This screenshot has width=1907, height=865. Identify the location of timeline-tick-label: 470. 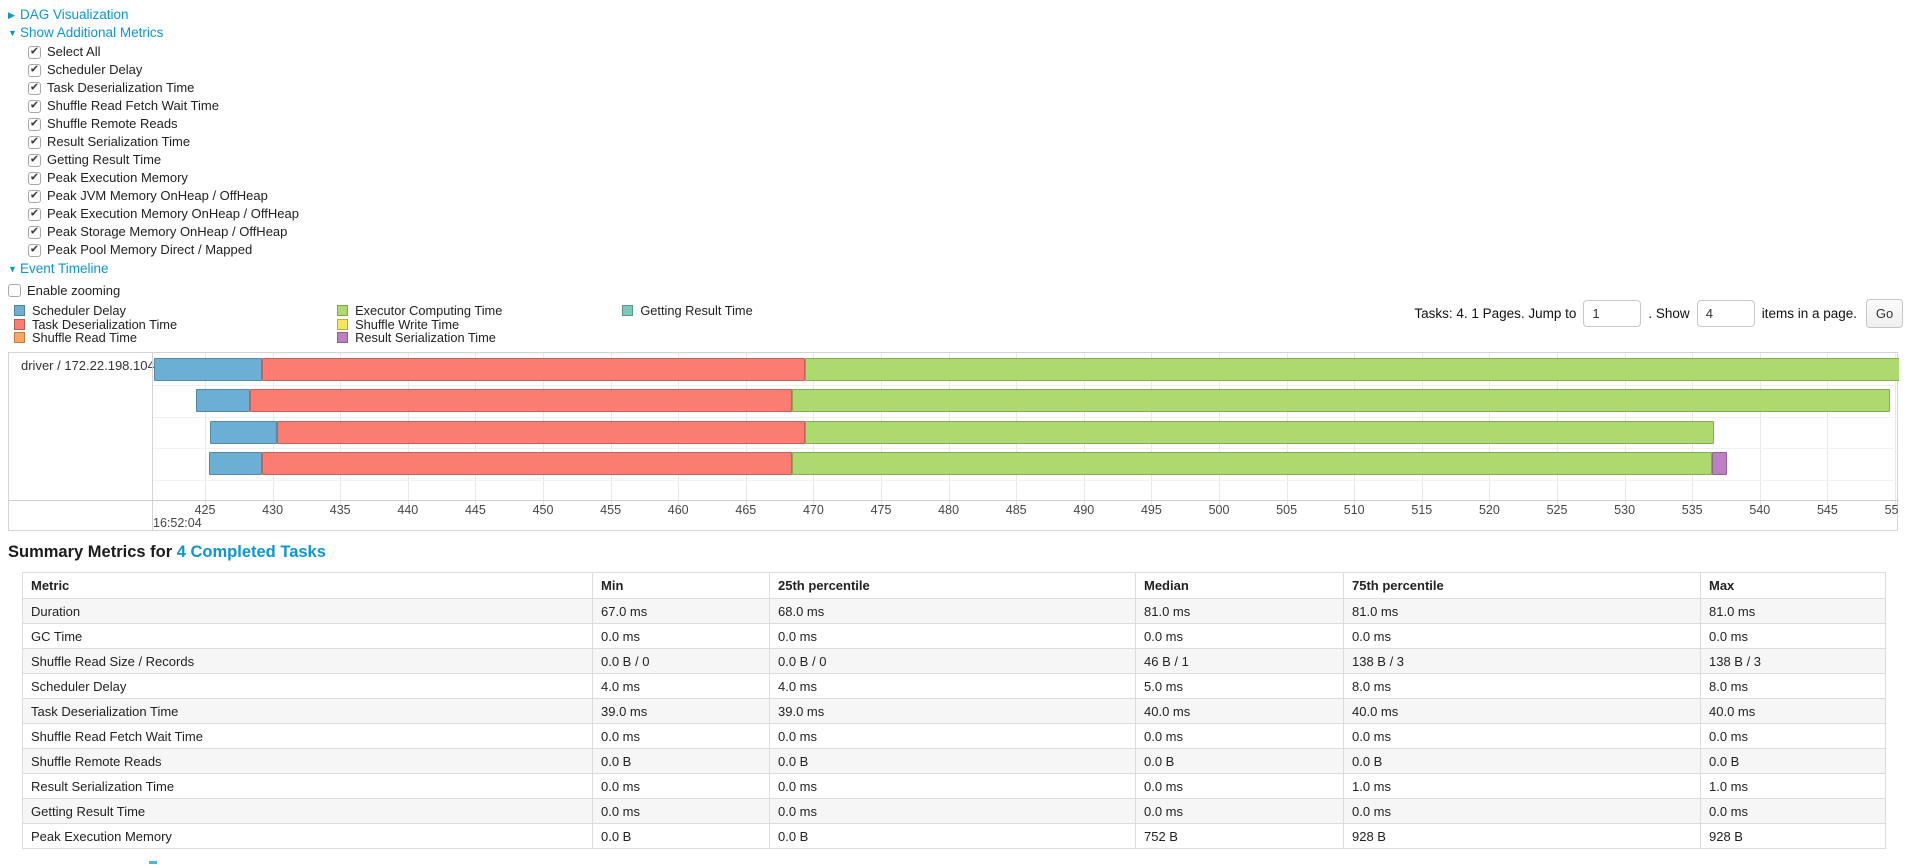
(813, 510).